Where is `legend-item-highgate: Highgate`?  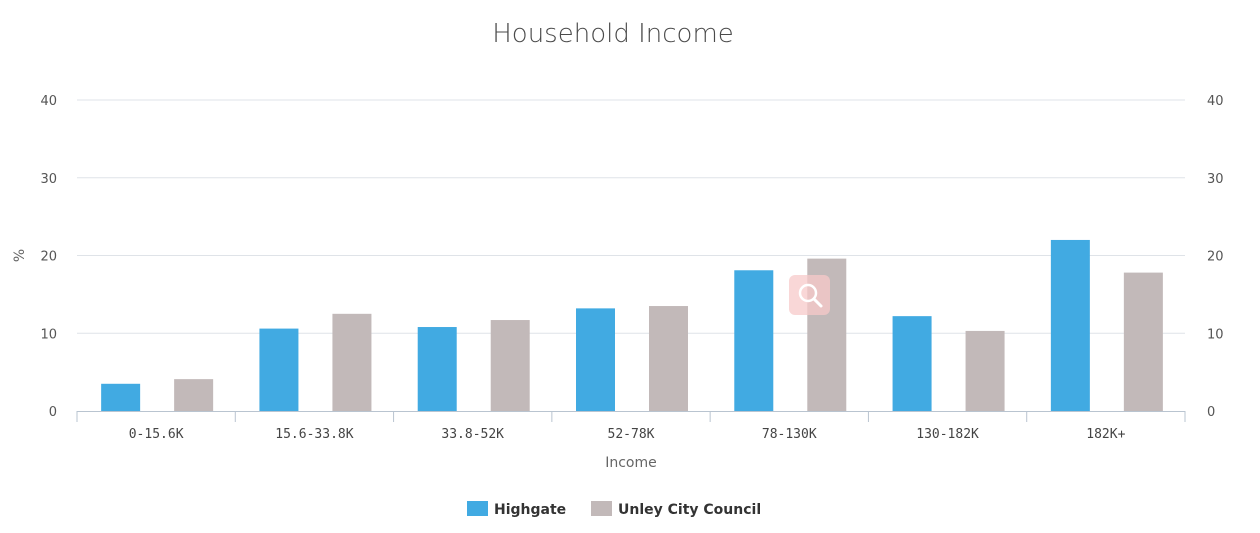 legend-item-highgate: Highgate is located at coordinates (516, 509).